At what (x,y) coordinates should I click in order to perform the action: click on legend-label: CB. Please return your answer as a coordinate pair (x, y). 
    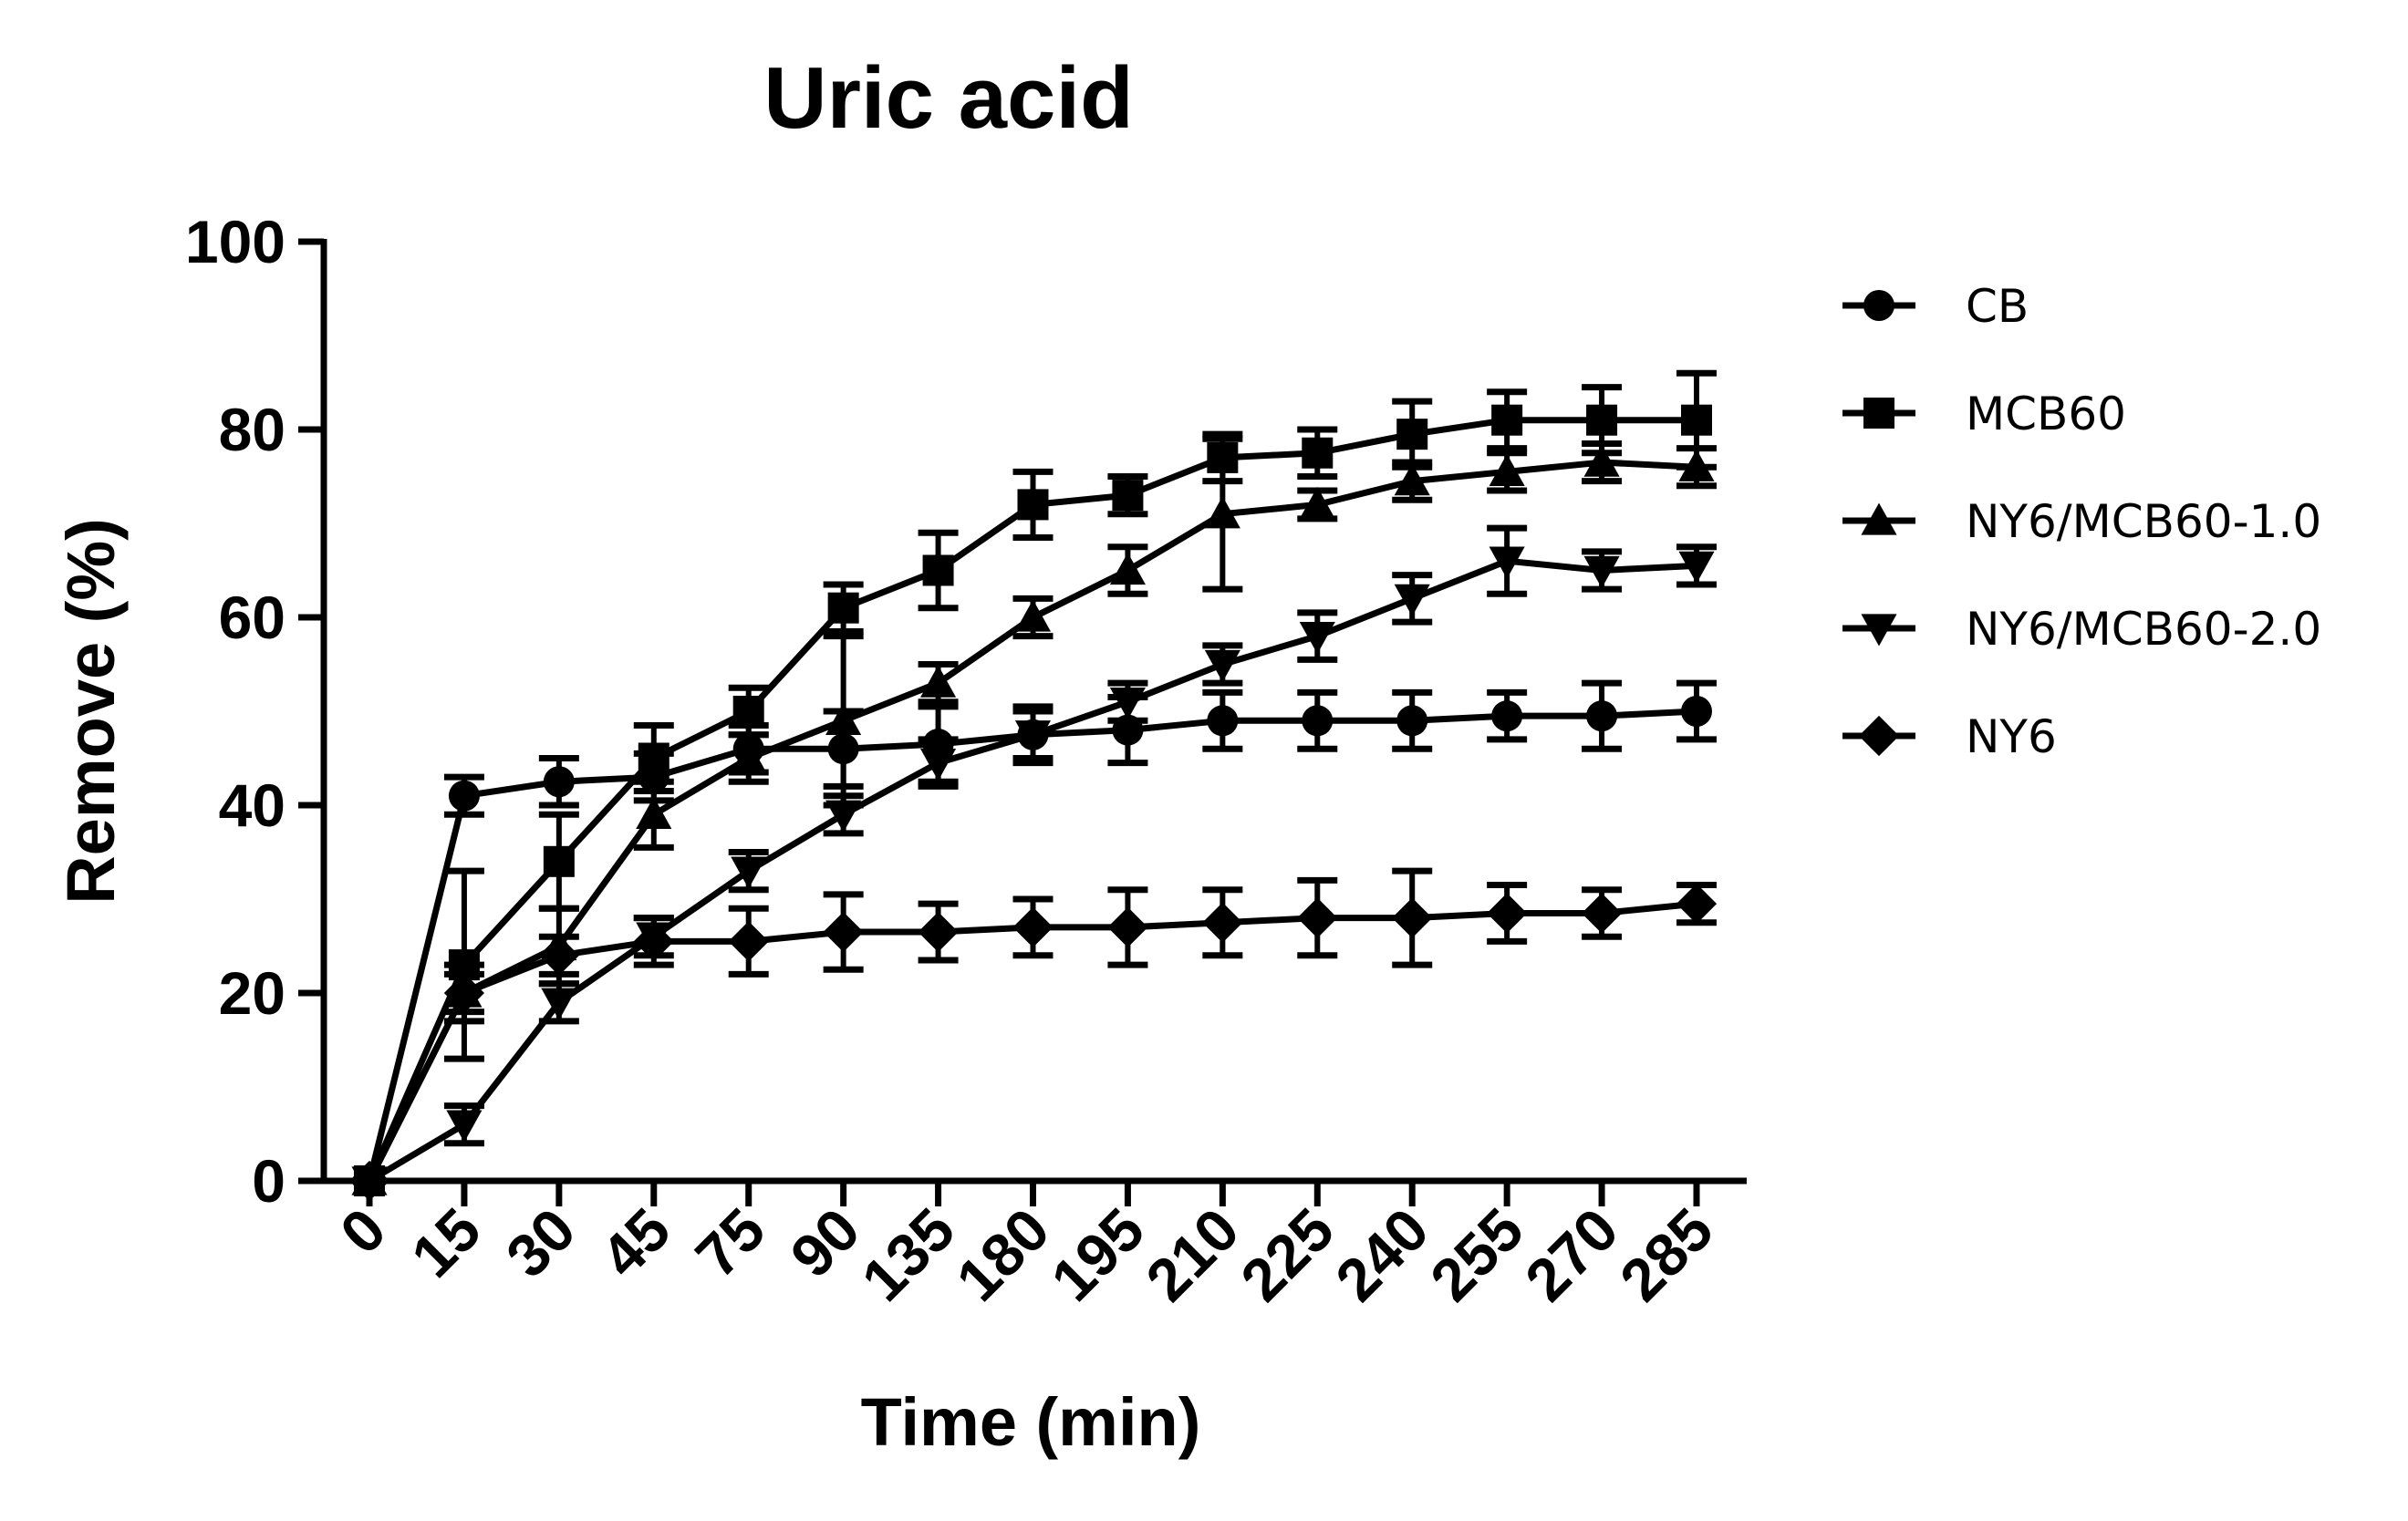
    Looking at the image, I should click on (1998, 306).